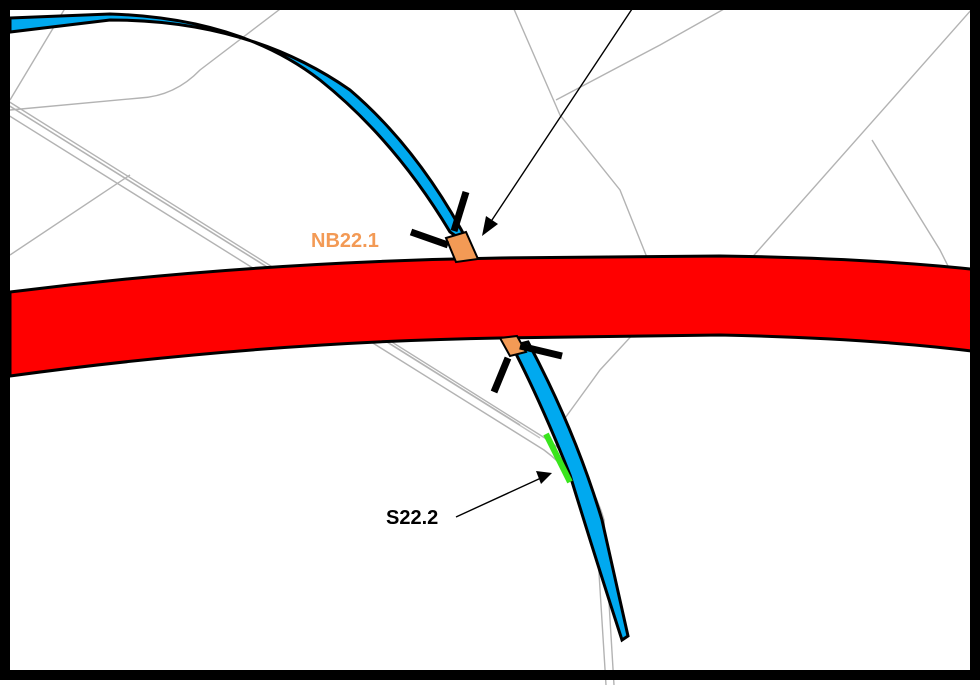  I want to click on boundary-ticks, so click(486, 292).